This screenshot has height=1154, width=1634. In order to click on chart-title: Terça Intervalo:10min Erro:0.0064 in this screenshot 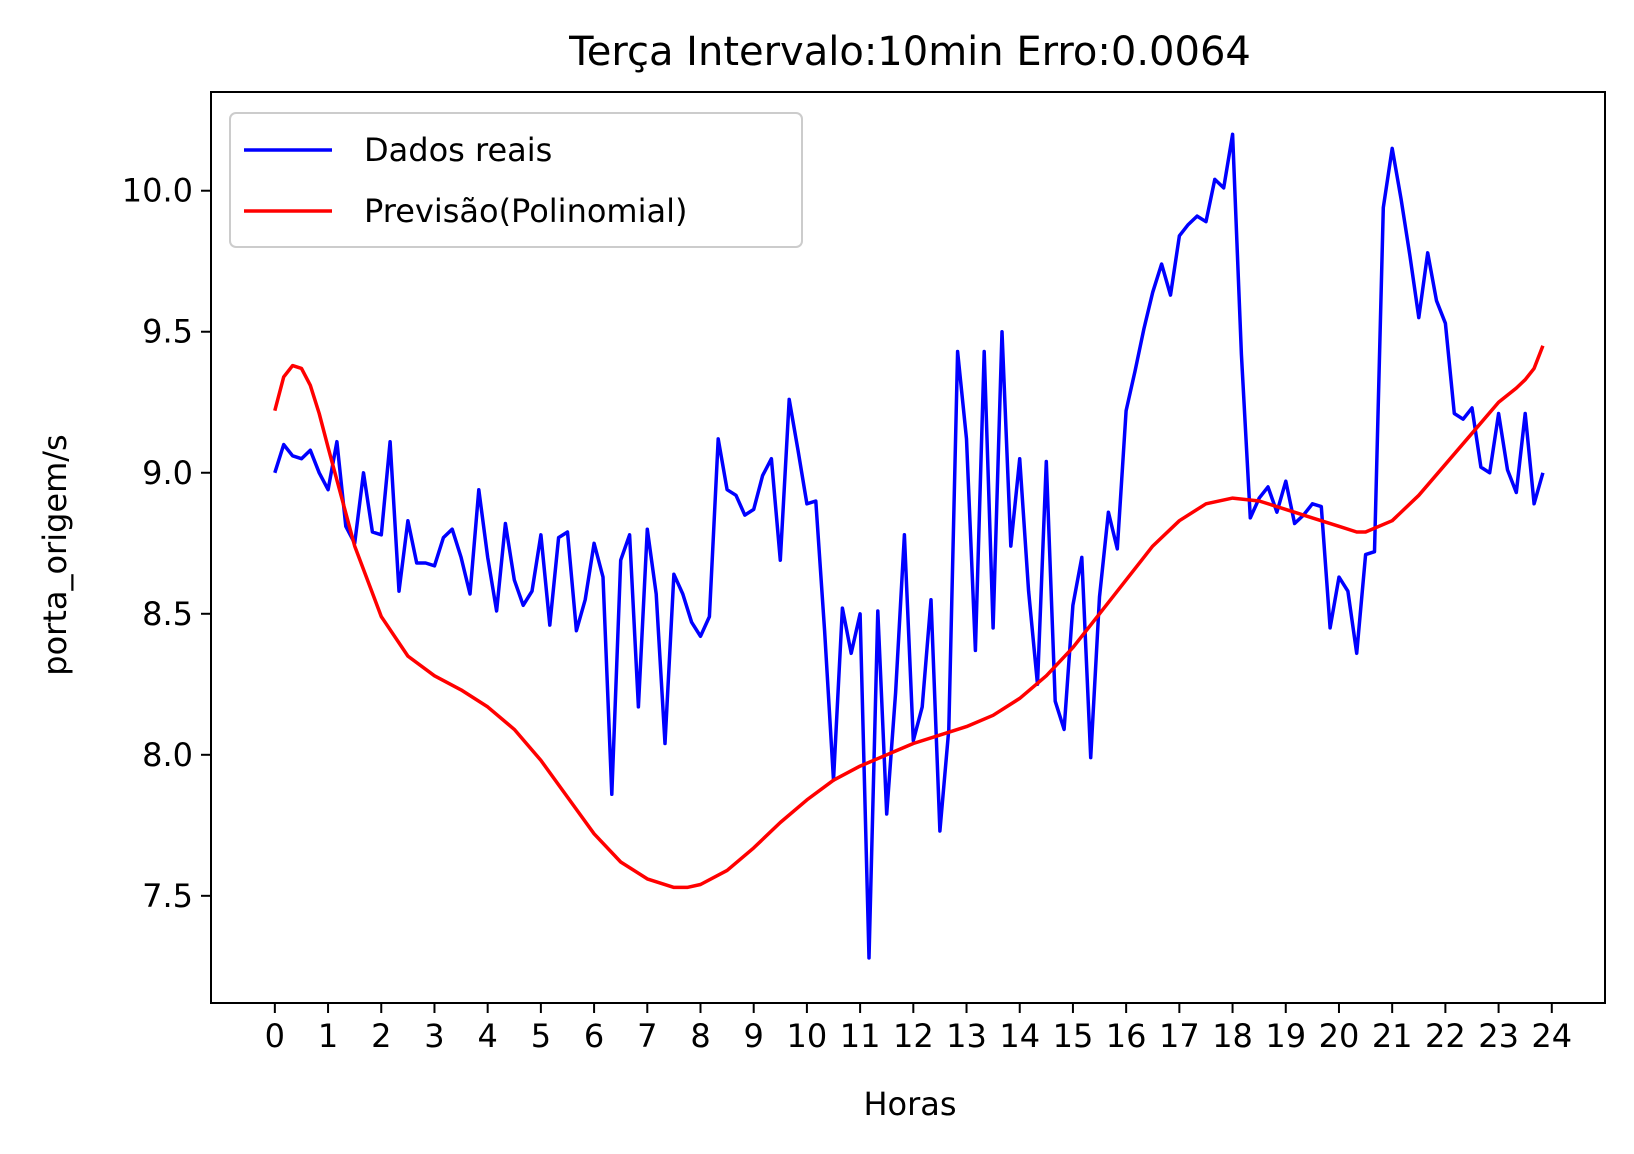, I will do `click(909, 52)`.